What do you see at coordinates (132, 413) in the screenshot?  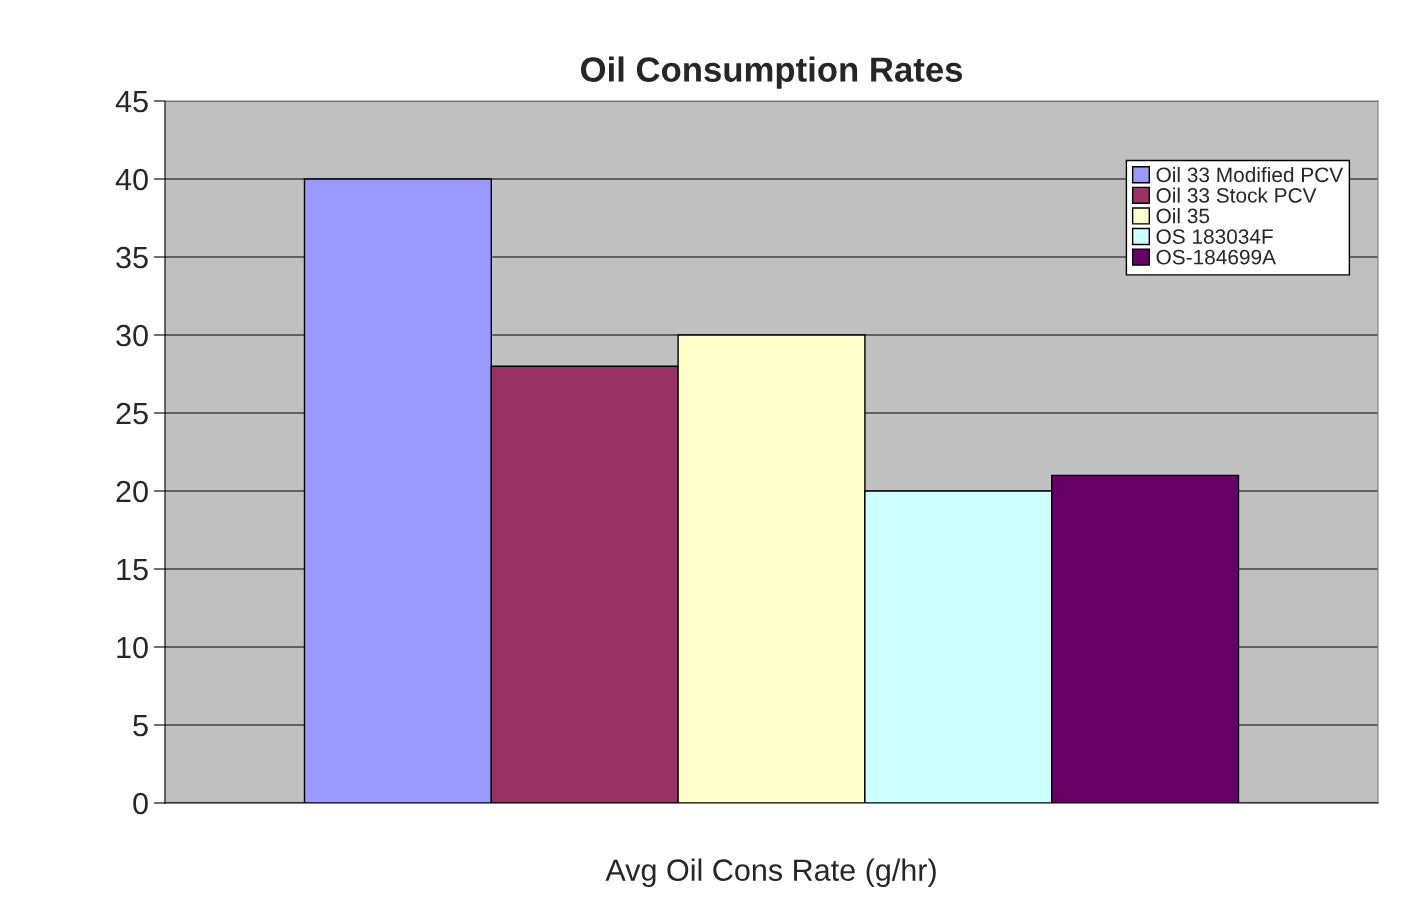 I see `y-tick-label: 25` at bounding box center [132, 413].